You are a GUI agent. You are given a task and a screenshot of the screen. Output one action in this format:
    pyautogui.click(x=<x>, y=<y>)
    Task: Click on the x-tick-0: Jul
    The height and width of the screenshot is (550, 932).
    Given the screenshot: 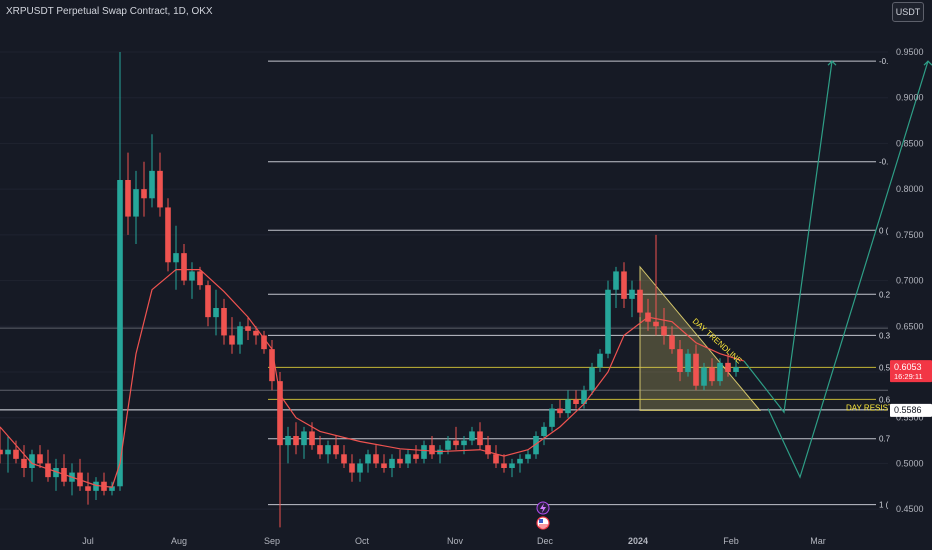 What is the action you would take?
    pyautogui.click(x=88, y=541)
    